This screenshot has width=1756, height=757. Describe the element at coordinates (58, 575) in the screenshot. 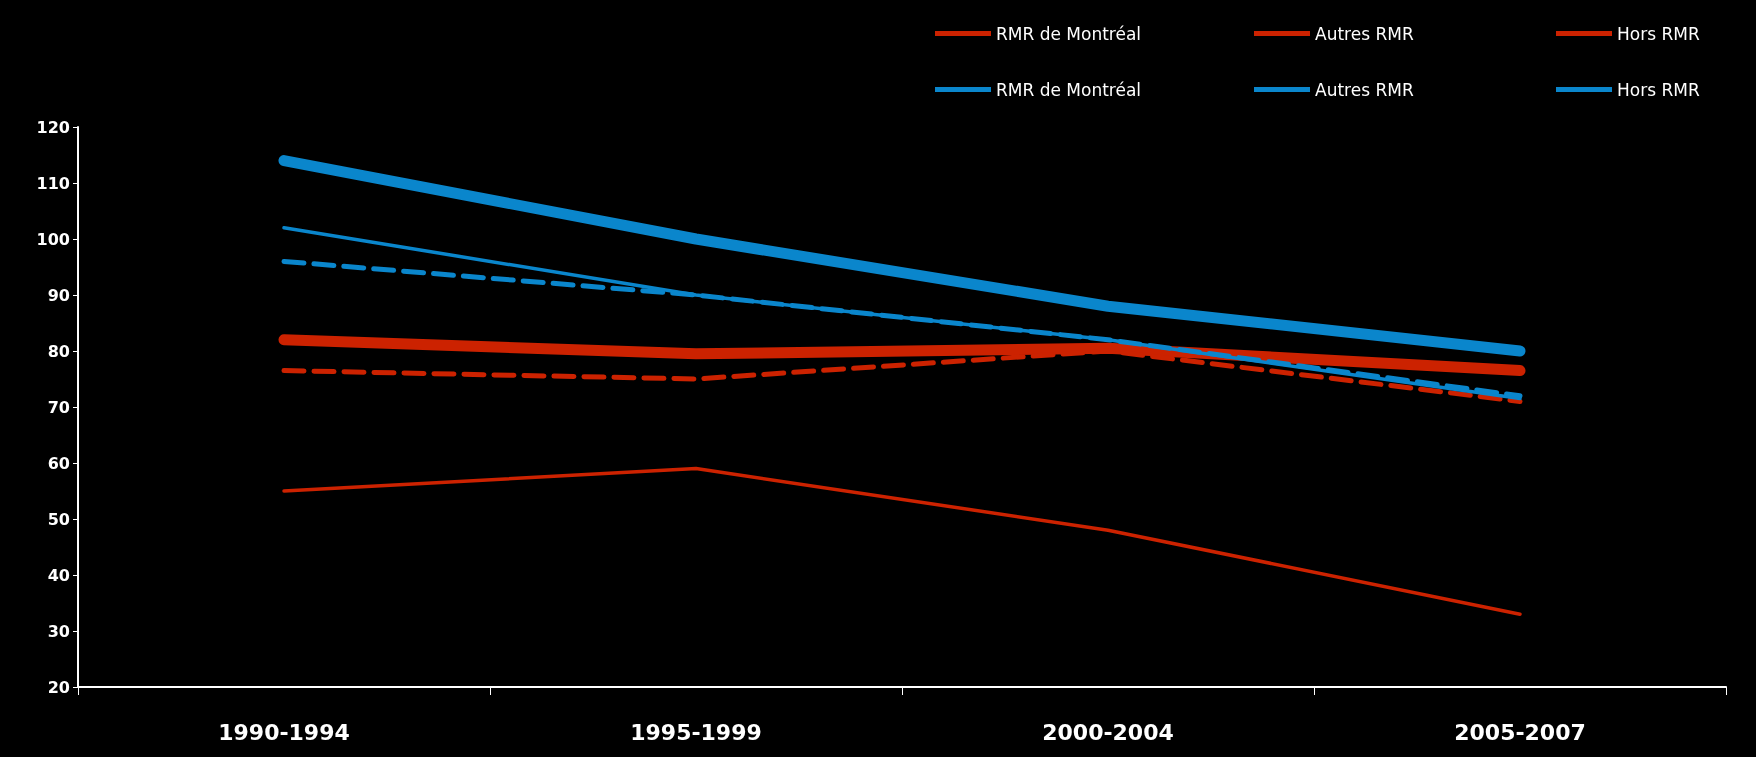

I see `y-tick-label: 40` at that location.